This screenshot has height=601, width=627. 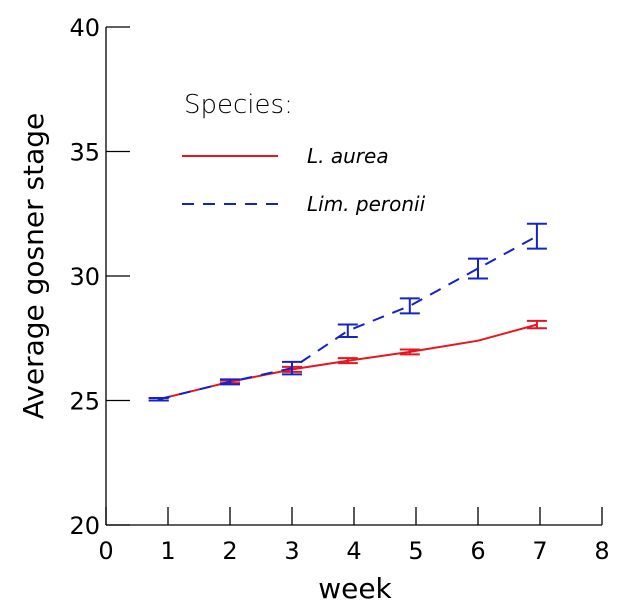 What do you see at coordinates (366, 204) in the screenshot?
I see `legend-label: Lim. peronii` at bounding box center [366, 204].